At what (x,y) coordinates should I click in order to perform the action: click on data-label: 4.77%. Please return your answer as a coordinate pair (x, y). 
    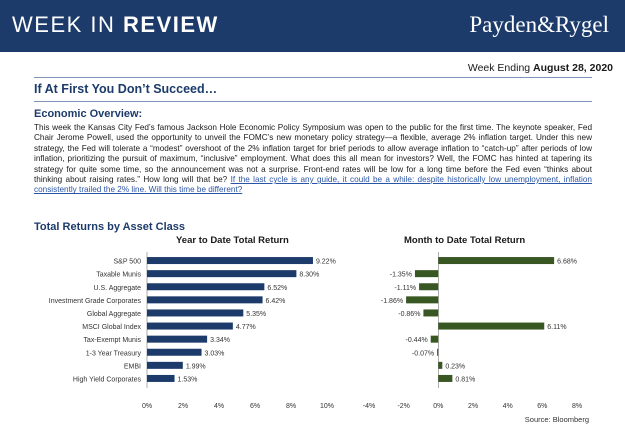
    Looking at the image, I should click on (246, 327).